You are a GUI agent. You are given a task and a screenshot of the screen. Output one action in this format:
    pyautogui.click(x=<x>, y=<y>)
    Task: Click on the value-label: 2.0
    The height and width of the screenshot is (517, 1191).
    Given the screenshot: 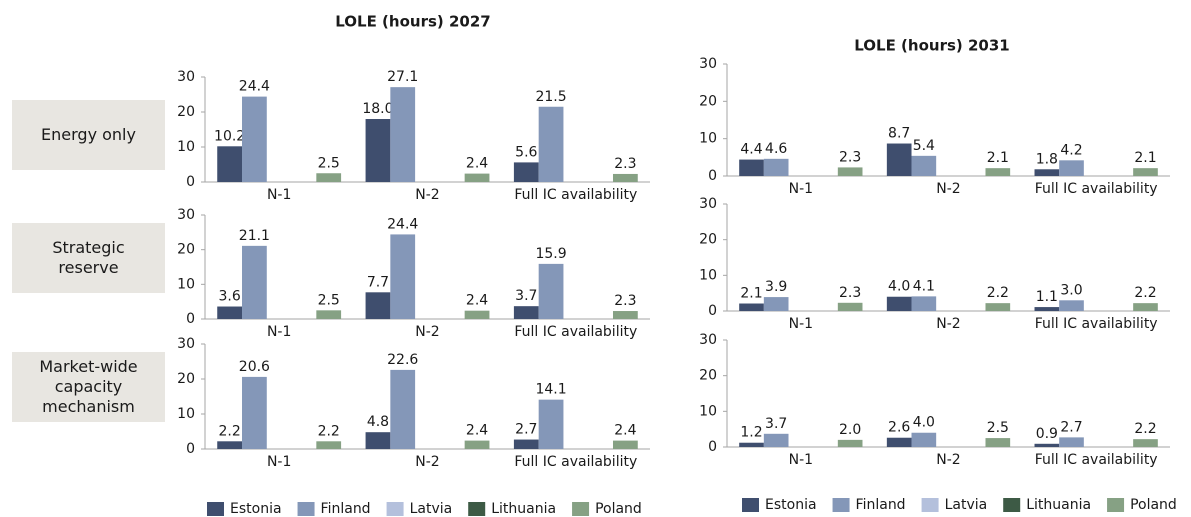 What is the action you would take?
    pyautogui.click(x=850, y=430)
    